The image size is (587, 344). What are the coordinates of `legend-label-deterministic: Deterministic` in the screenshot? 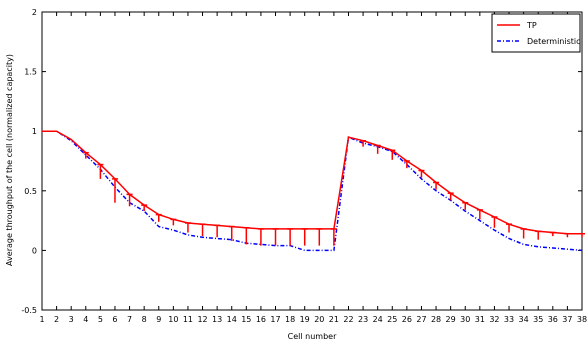 It's located at (554, 41).